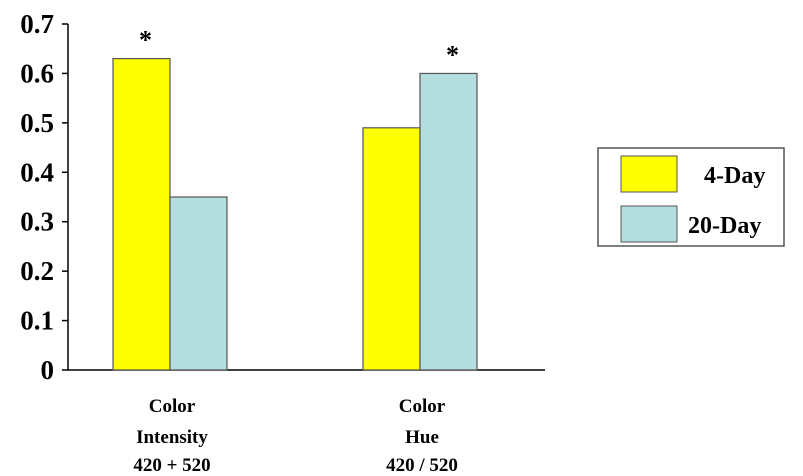 The image size is (803, 476). Describe the element at coordinates (48, 370) in the screenshot. I see `y-tick-label: 0` at that location.